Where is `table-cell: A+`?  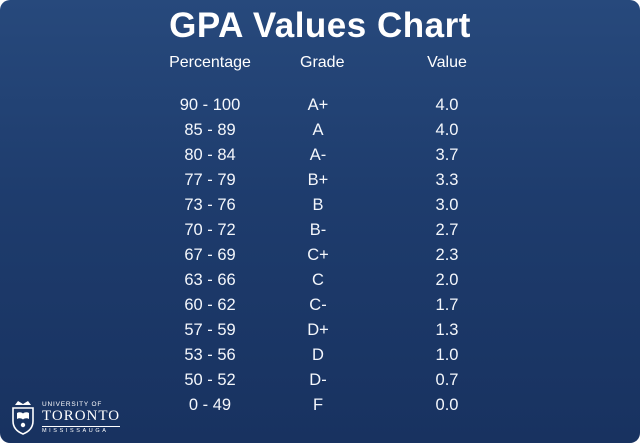 table-cell: A+ is located at coordinates (318, 105).